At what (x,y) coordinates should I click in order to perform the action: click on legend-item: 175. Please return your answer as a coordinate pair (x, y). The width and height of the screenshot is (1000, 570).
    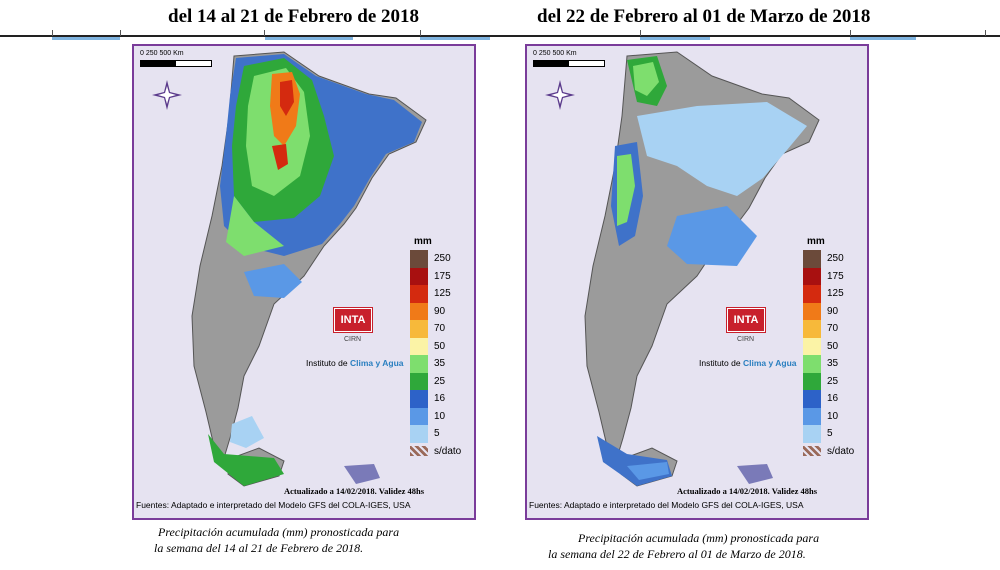
    Looking at the image, I should click on (833, 276).